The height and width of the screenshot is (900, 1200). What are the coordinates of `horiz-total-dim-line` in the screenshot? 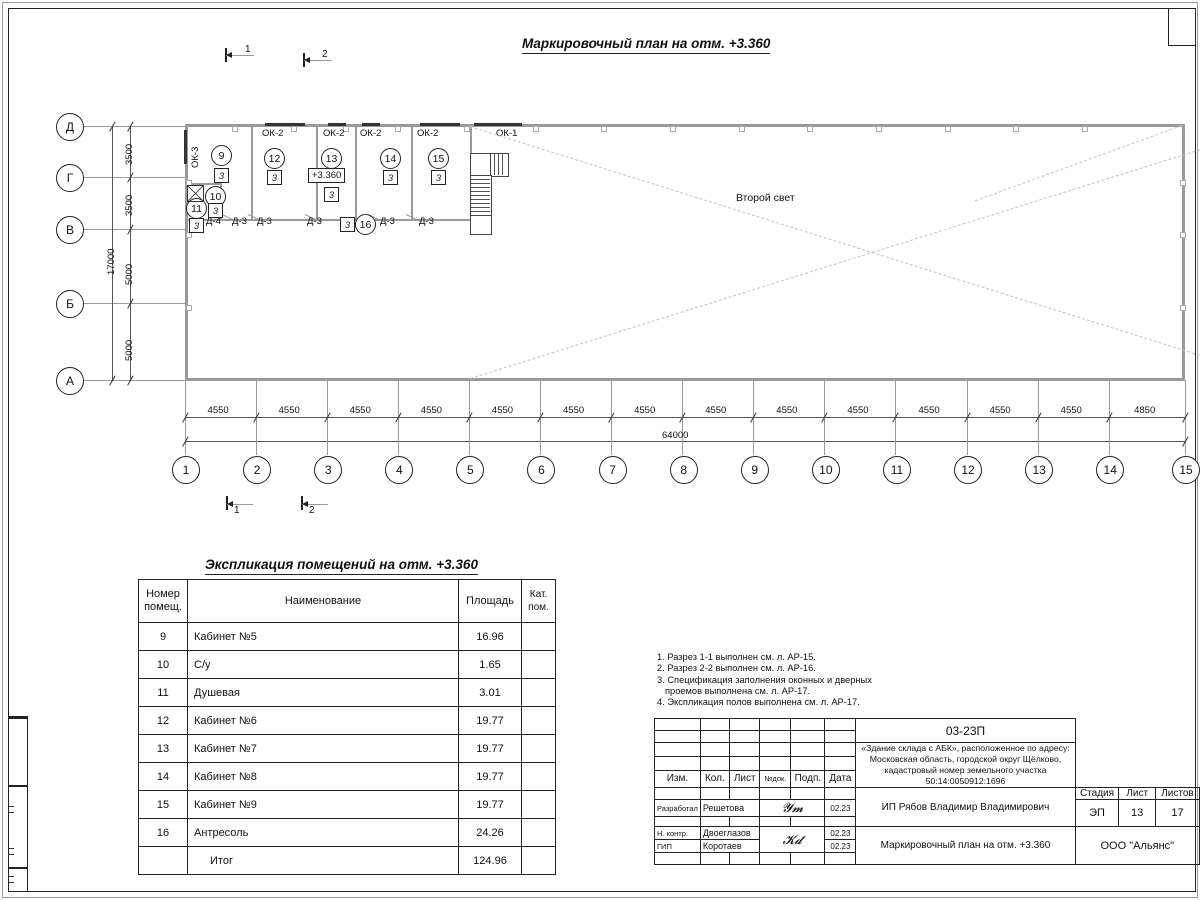 It's located at (685, 441).